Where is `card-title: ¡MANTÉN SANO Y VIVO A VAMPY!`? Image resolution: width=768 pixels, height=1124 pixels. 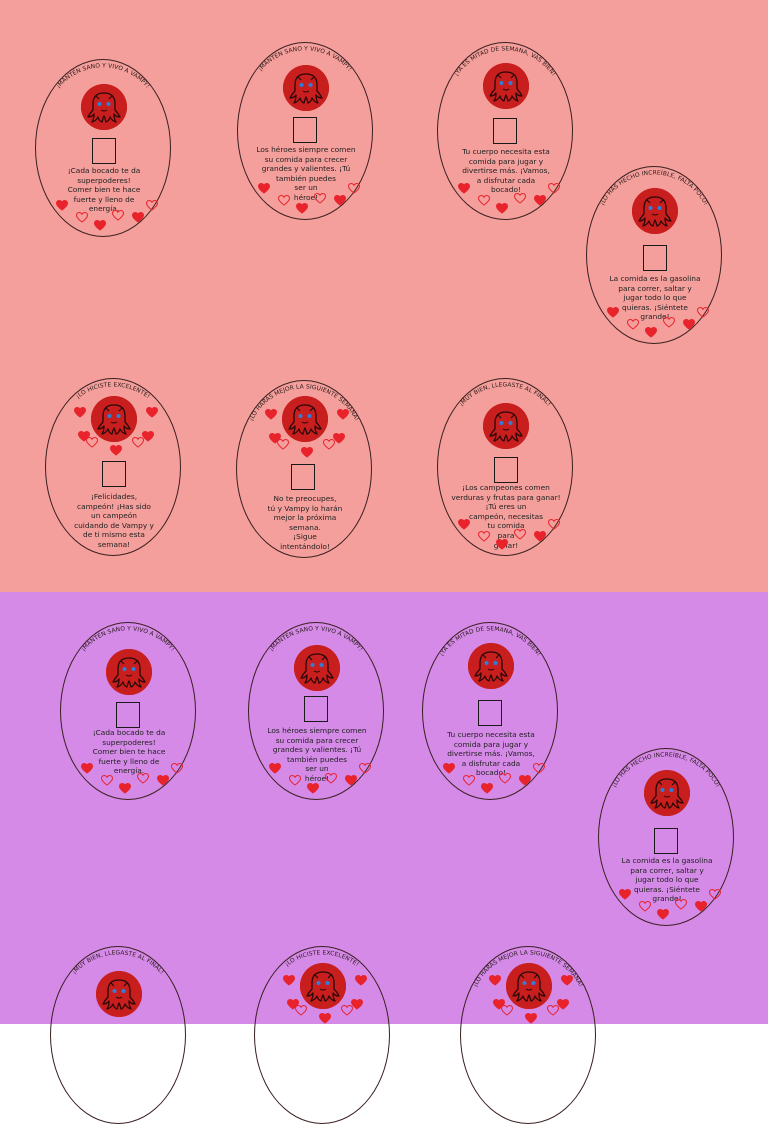
card-title: ¡MANTÉN SANO Y VIVO A VAMPY! is located at coordinates (128, 639).